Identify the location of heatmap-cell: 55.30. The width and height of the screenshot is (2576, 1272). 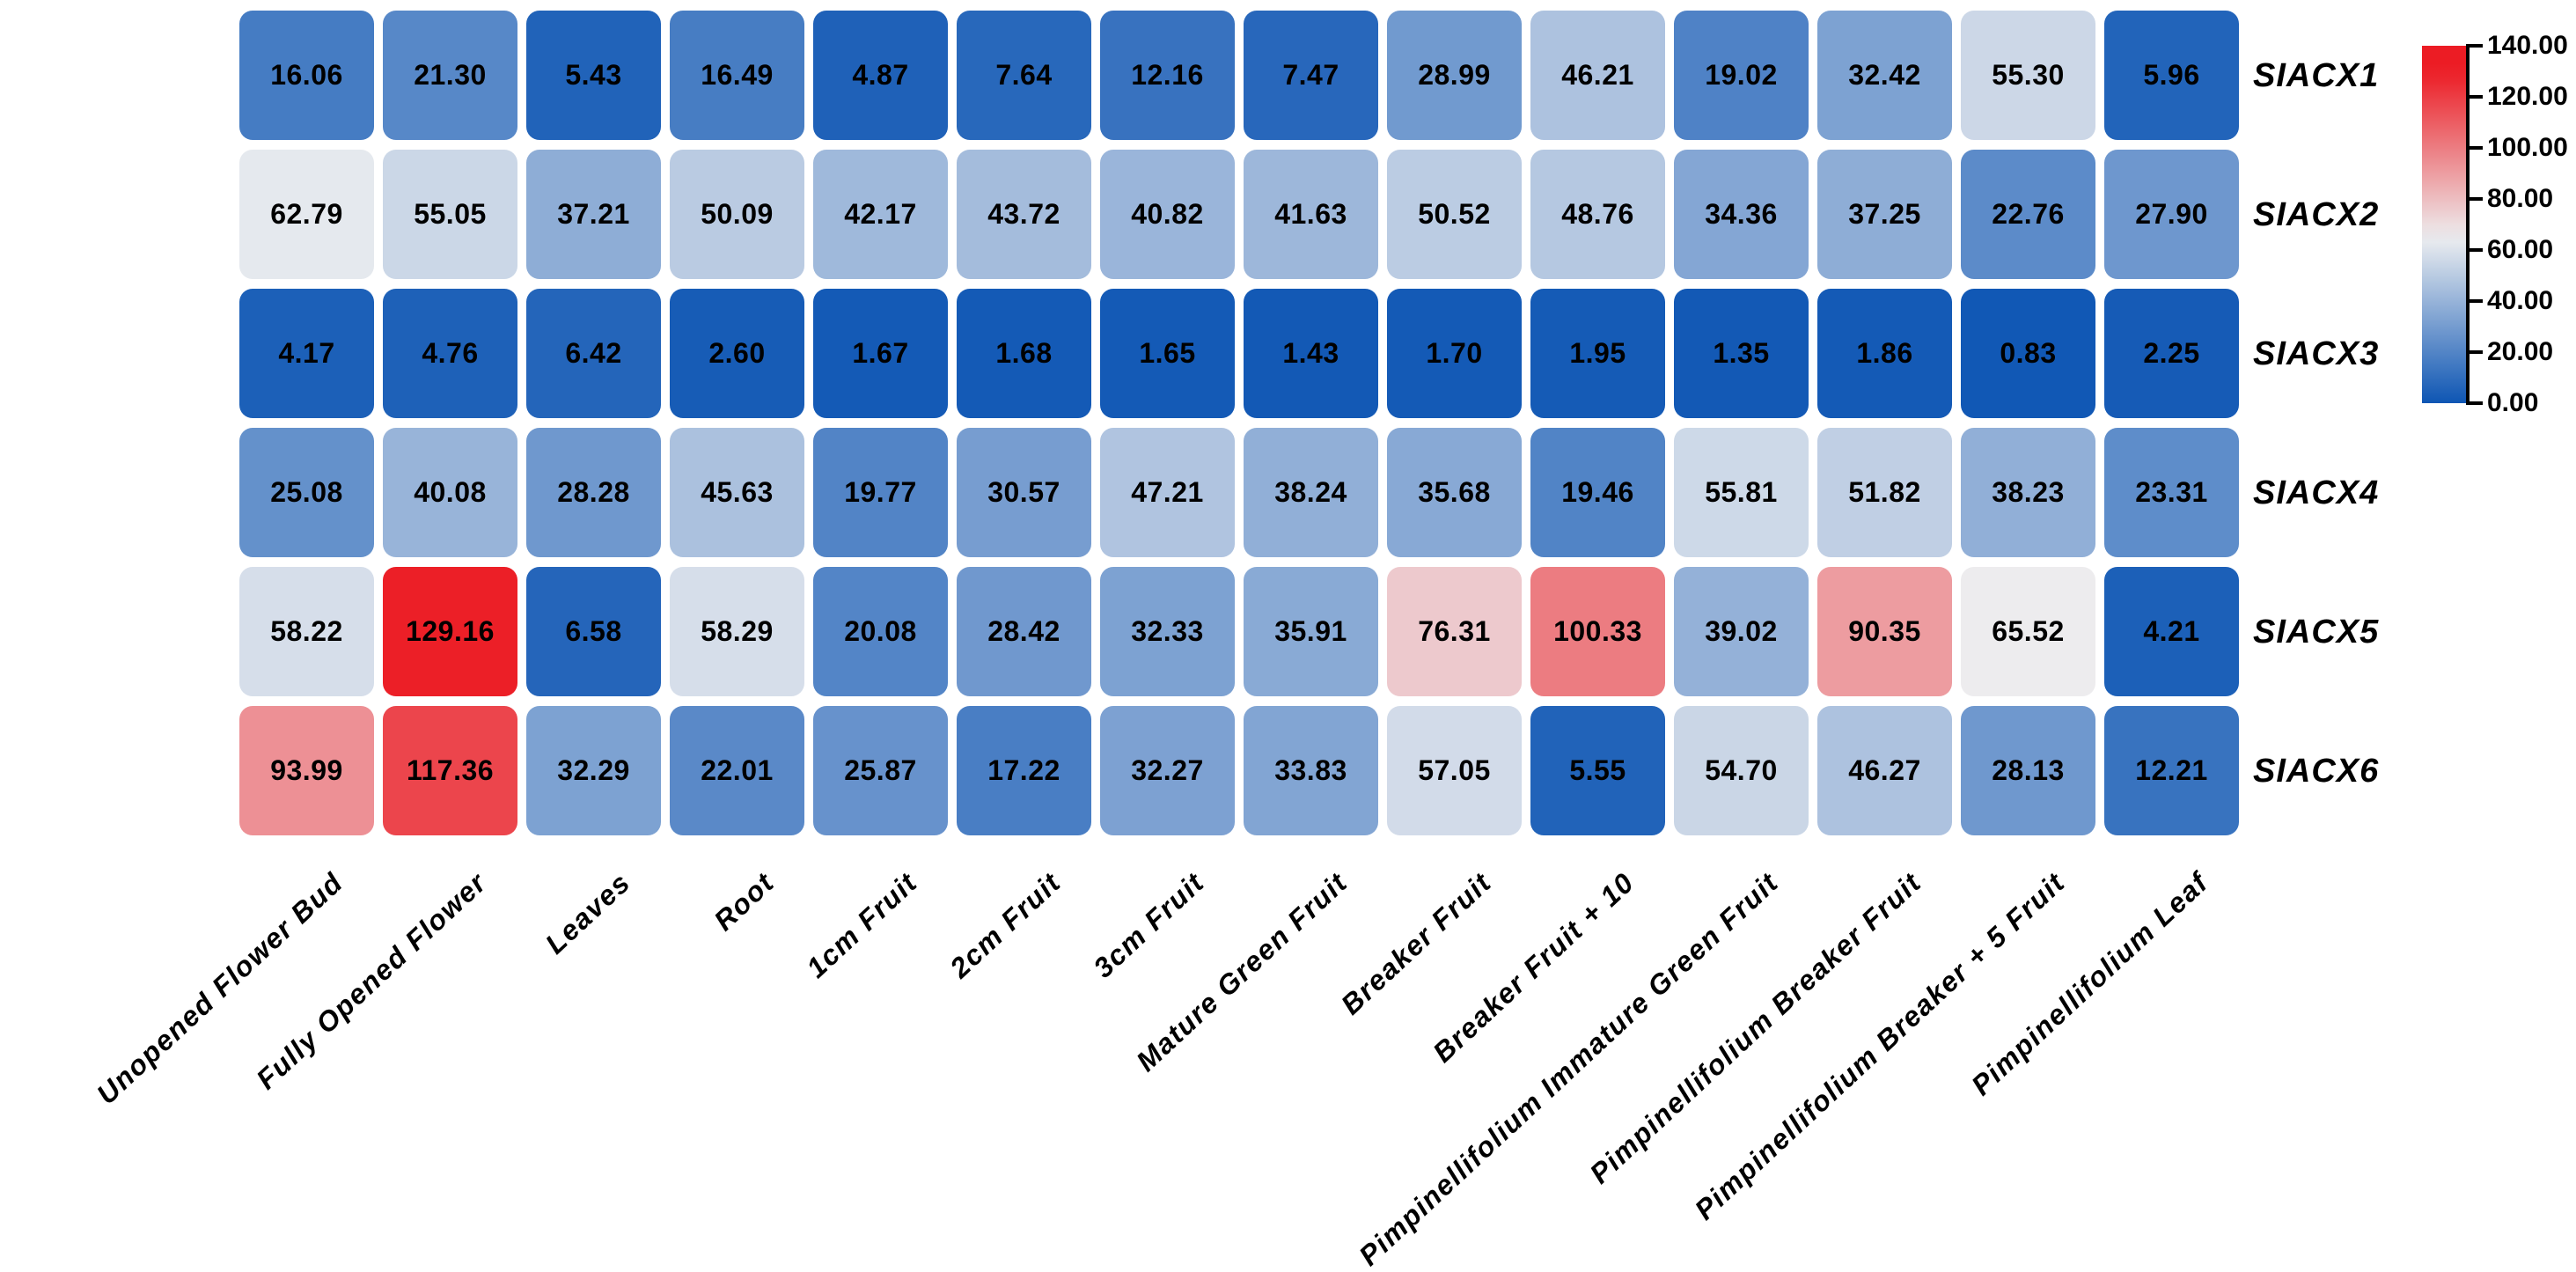
(2028, 76).